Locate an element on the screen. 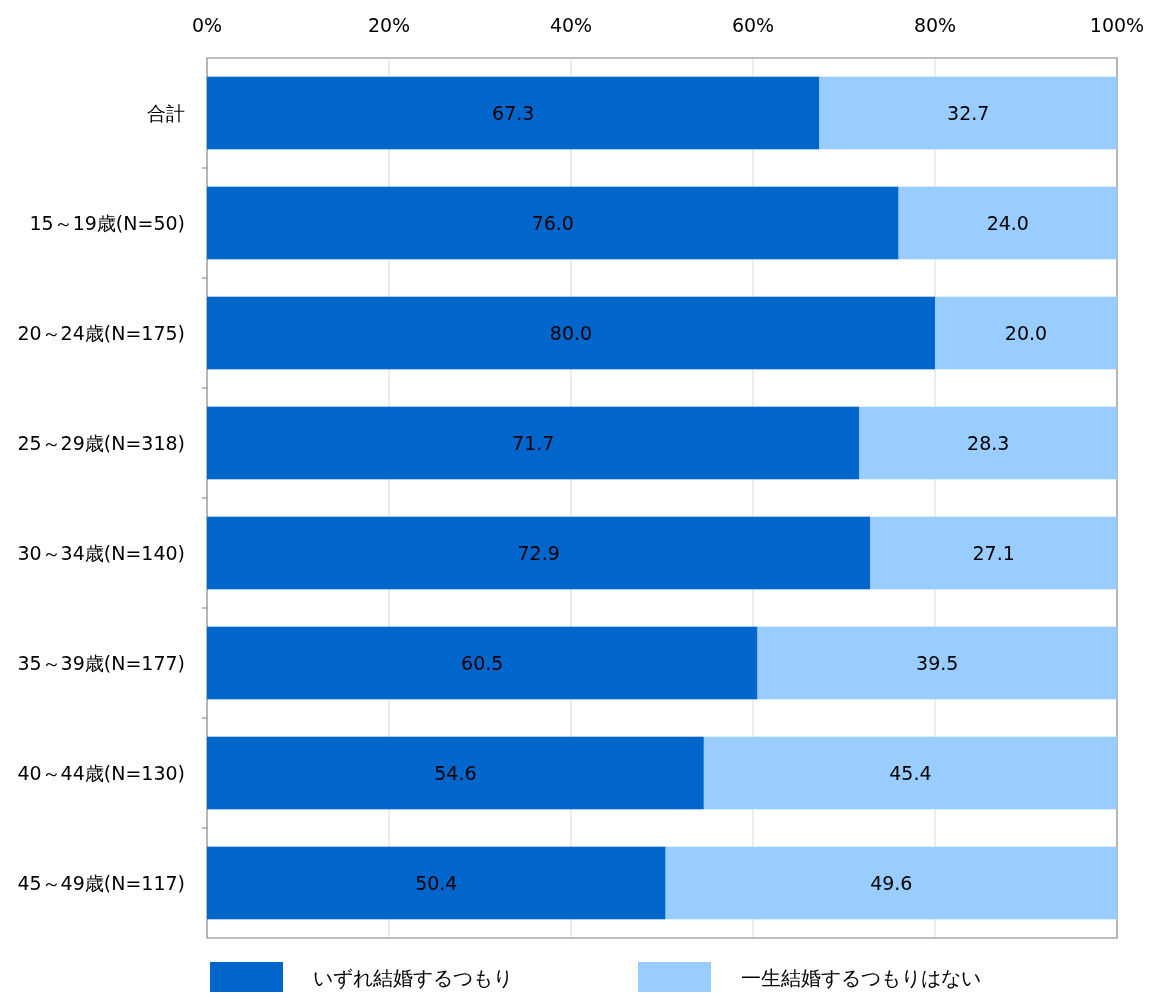 The width and height of the screenshot is (1149, 1001). legend-label: 一生結婚するつもりはない is located at coordinates (861, 978).